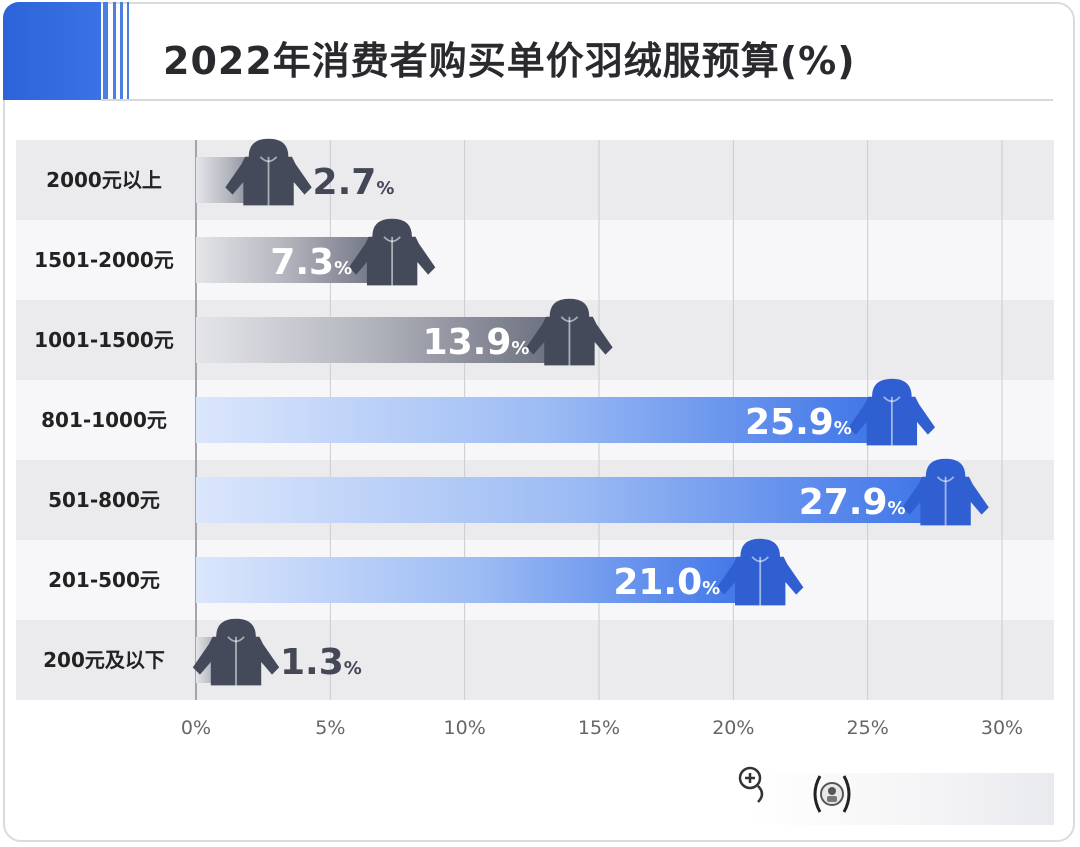  I want to click on title-accent-stripes, so click(117, 51).